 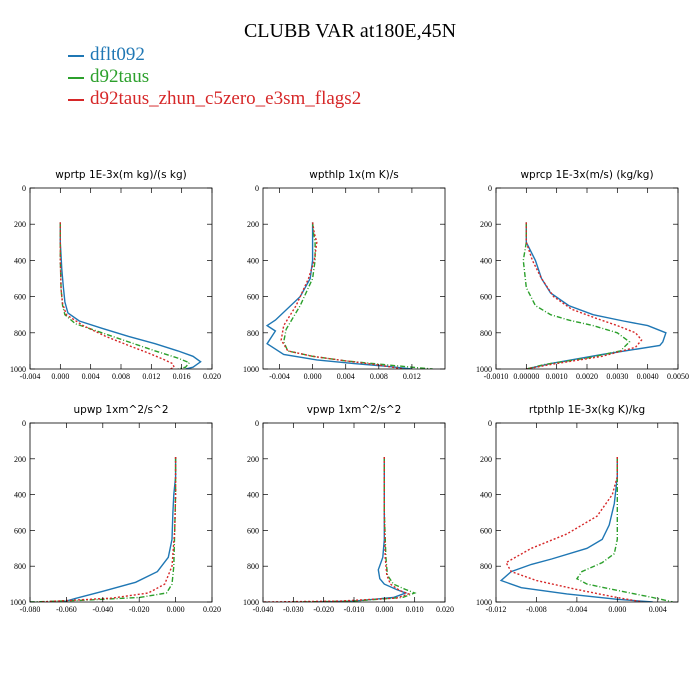 What do you see at coordinates (350, 31) in the screenshot?
I see `figure-title: CLUBB VAR at180E,45N` at bounding box center [350, 31].